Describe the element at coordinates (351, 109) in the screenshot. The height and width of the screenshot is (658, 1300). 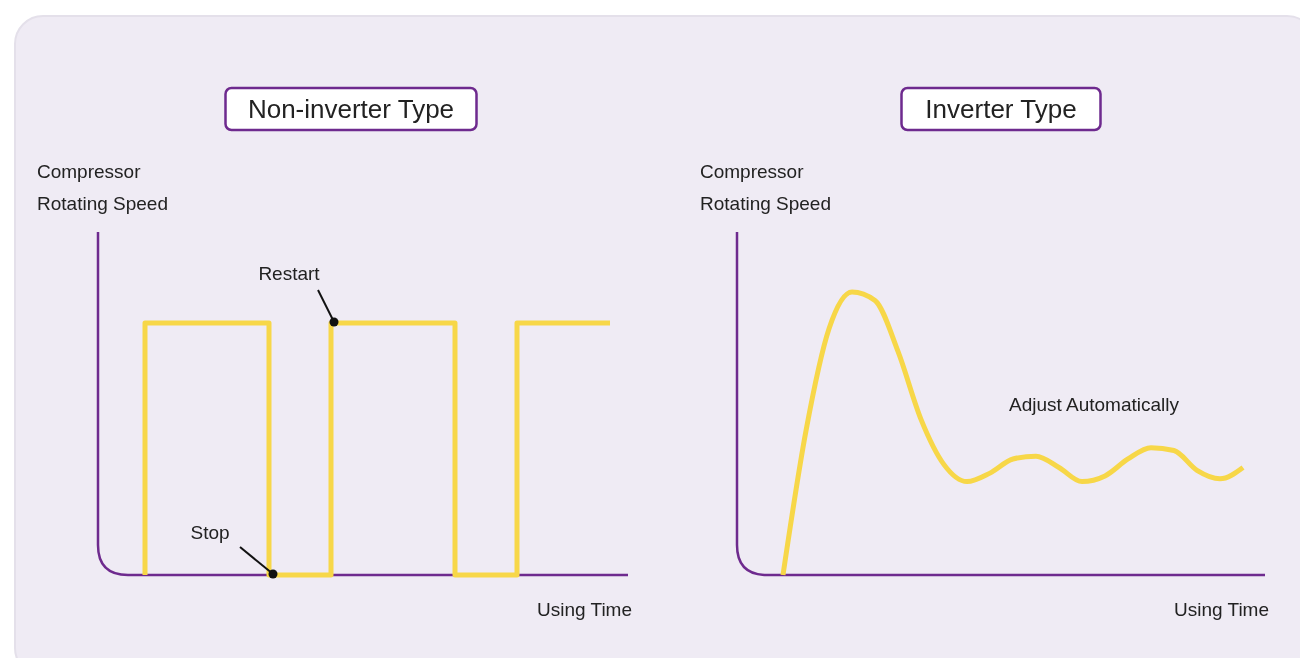
I see `chart-title: Non-inverter Type` at that location.